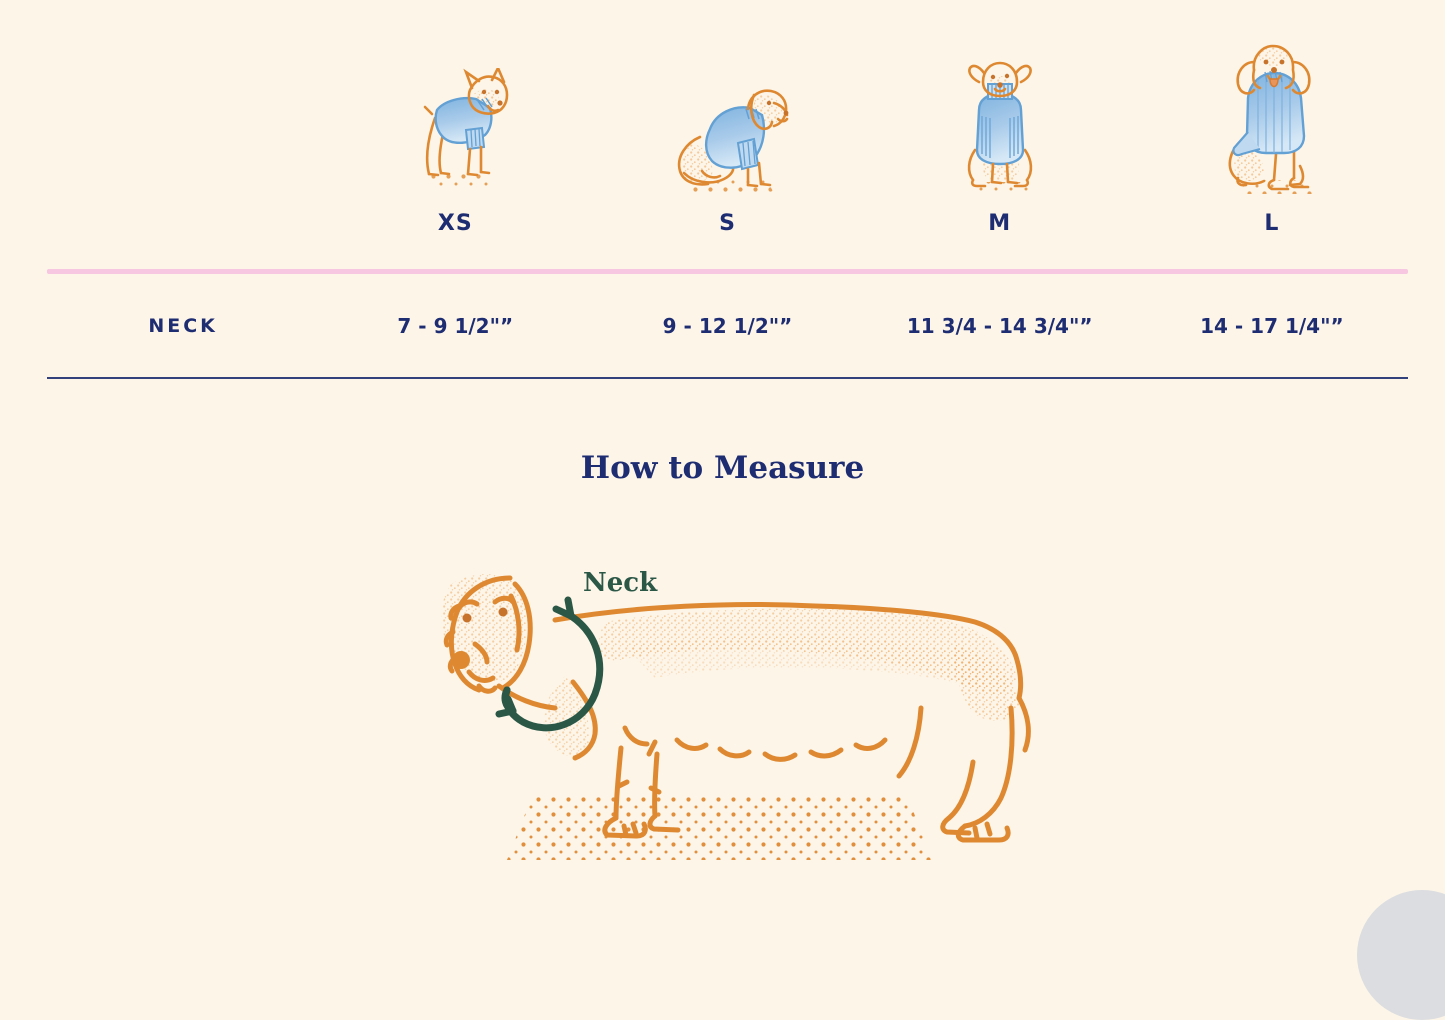 This screenshot has height=1020, width=1445. What do you see at coordinates (733, 141) in the screenshot?
I see `dog-s-illustration` at bounding box center [733, 141].